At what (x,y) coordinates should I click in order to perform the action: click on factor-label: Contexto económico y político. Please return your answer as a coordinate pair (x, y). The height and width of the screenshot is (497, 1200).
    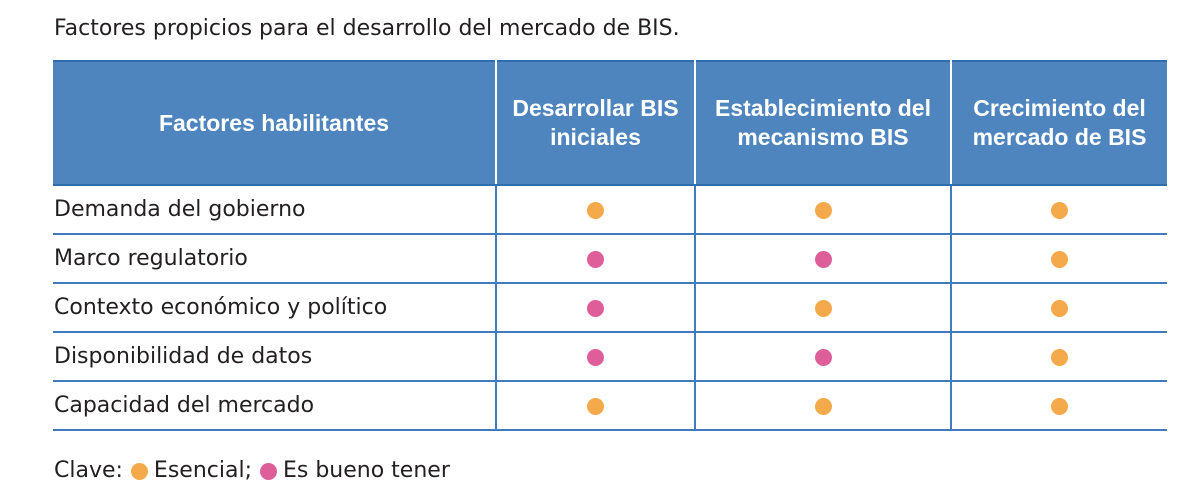
    Looking at the image, I should click on (275, 308).